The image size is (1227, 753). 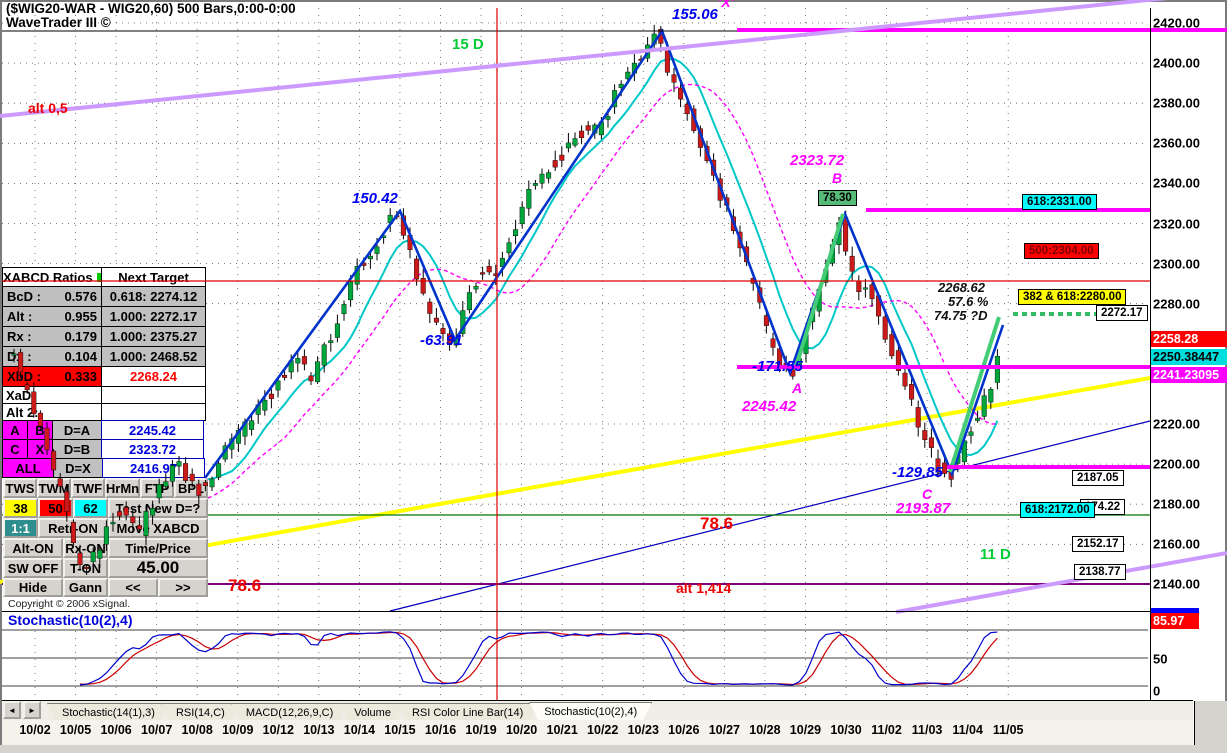 What do you see at coordinates (24, 296) in the screenshot?
I see `ratio-bcd-name: BcD :` at bounding box center [24, 296].